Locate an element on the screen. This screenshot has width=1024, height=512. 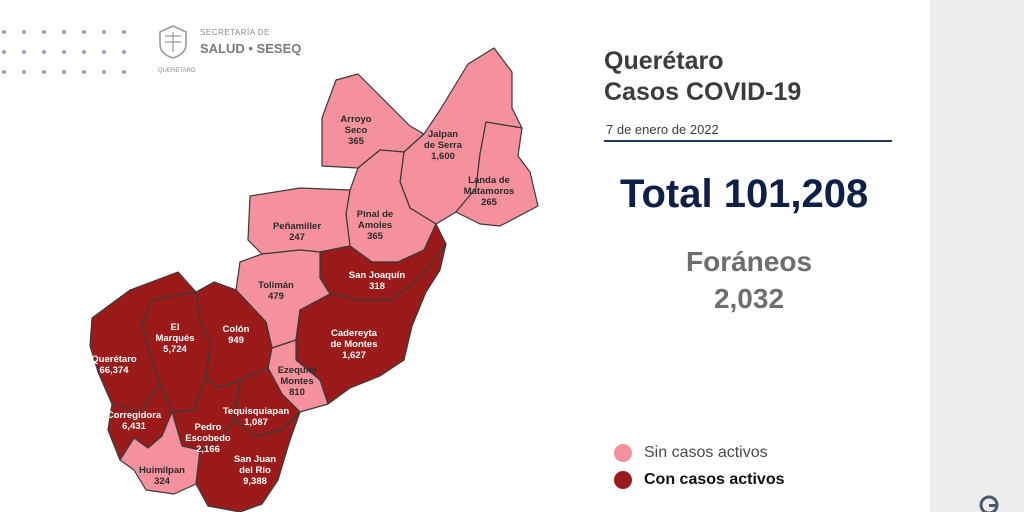
region-san-juan is located at coordinates (248, 461).